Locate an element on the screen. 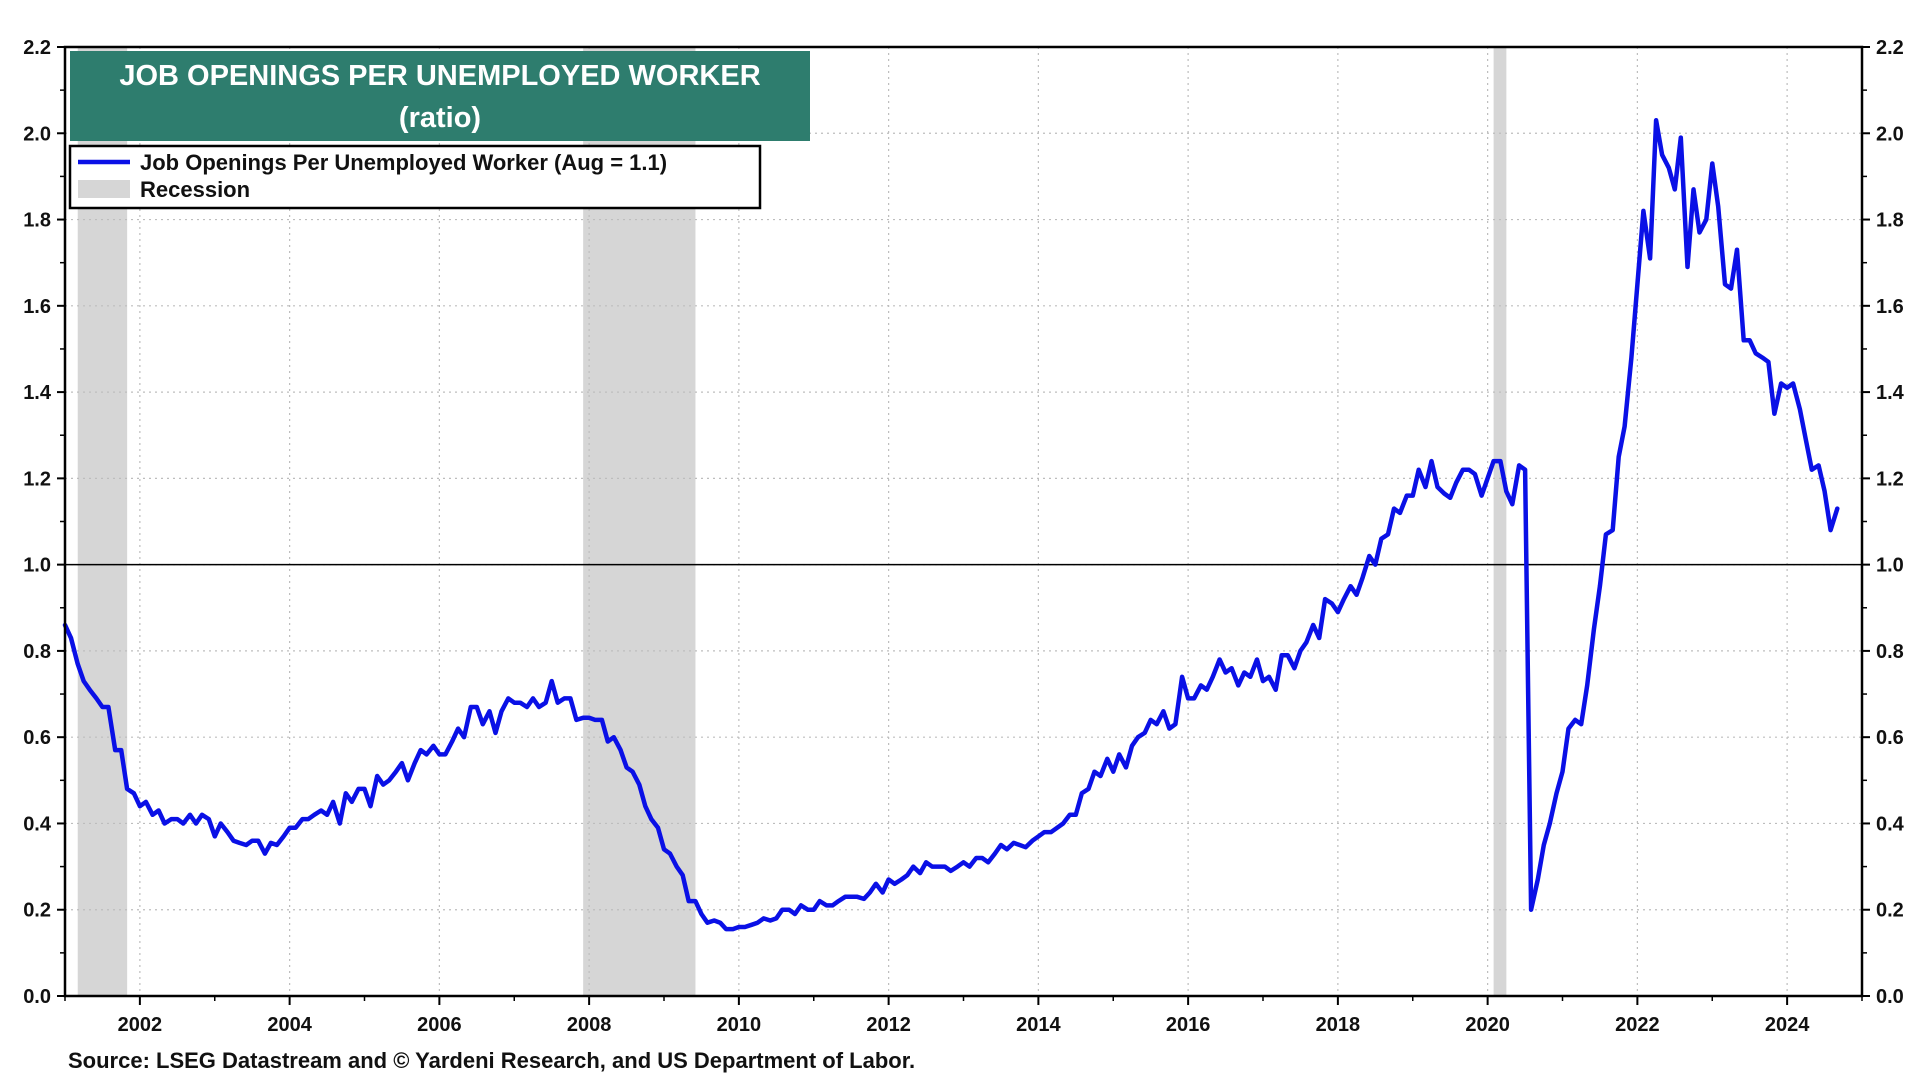 The image size is (1920, 1080). y-tick-label-left-2.0: 2.0 is located at coordinates (37, 134).